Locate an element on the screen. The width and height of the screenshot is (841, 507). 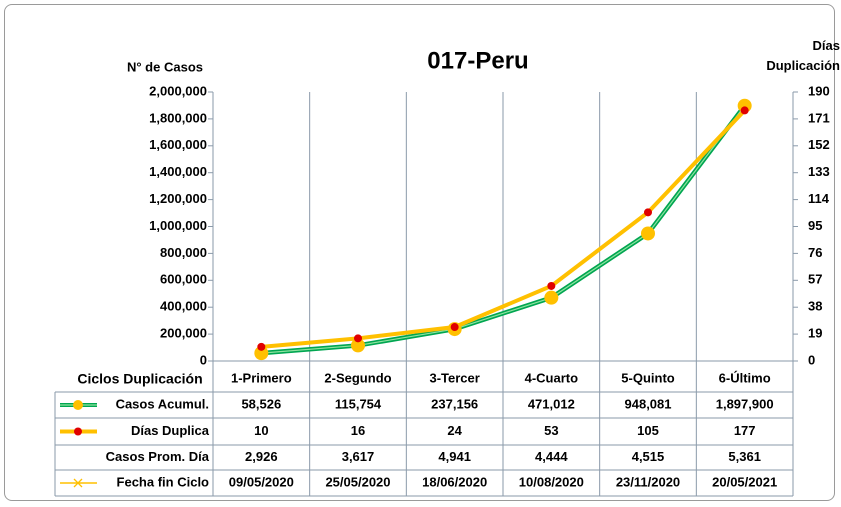
legend-label: Días Duplica is located at coordinates (170, 430).